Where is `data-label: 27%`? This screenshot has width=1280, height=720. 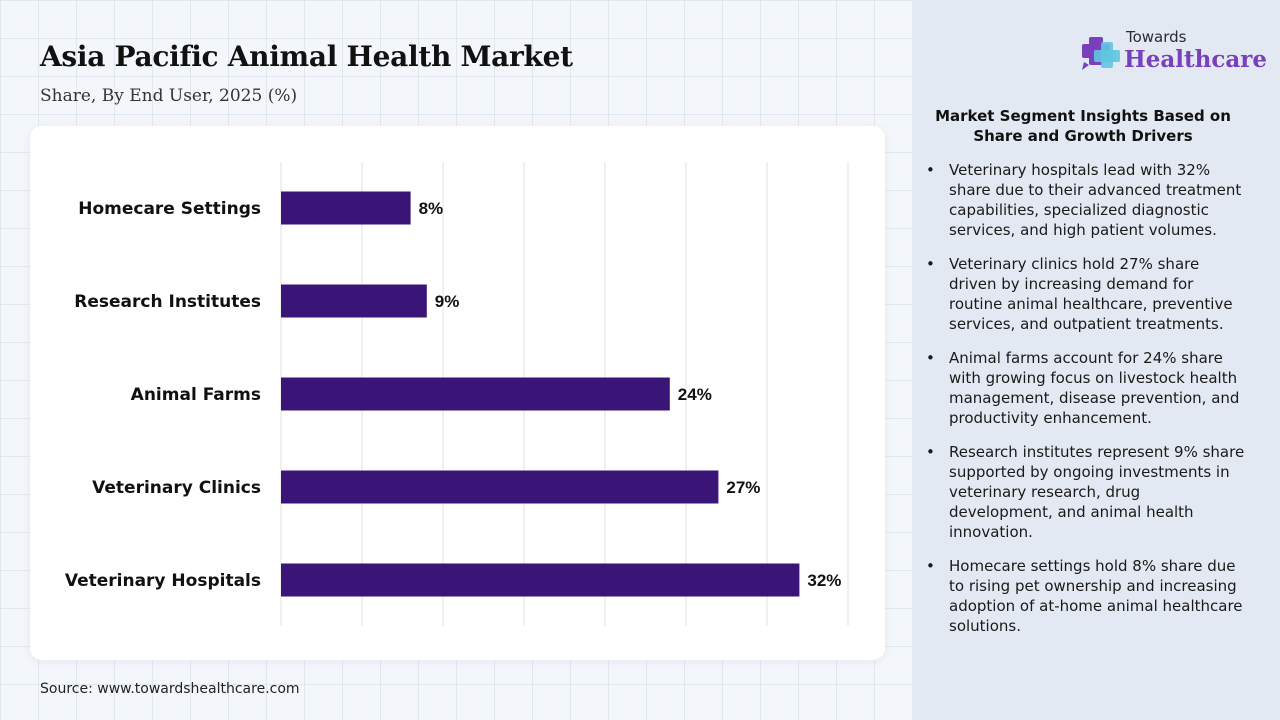 data-label: 27% is located at coordinates (743, 487).